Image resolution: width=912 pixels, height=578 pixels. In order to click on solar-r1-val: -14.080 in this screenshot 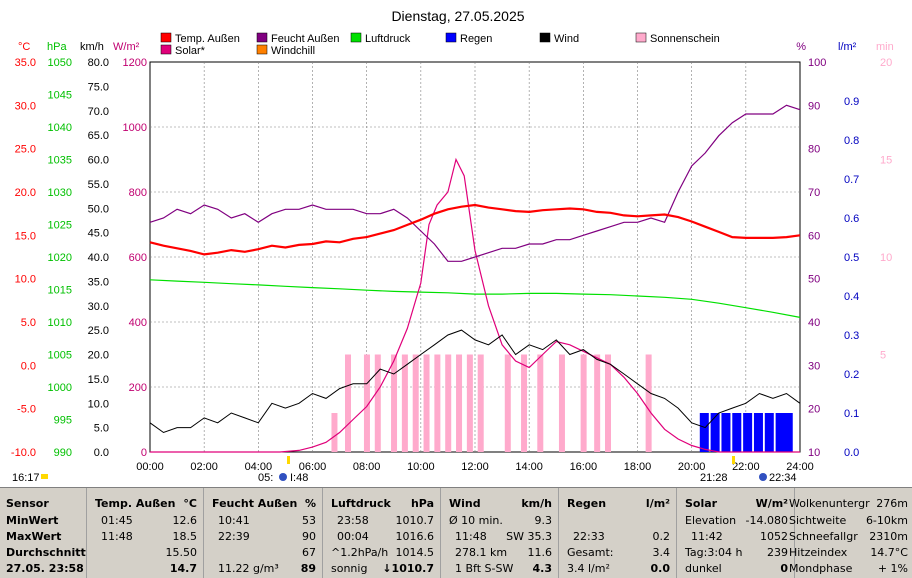, I will do `click(766, 520)`.